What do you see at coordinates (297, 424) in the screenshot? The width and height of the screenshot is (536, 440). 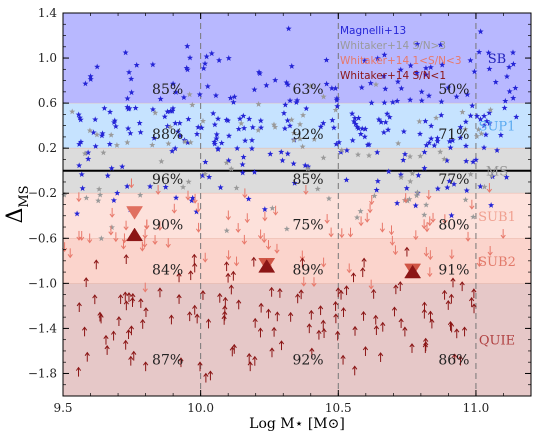 I see `x-axis-label: Log M⋆ [M⊙]` at bounding box center [297, 424].